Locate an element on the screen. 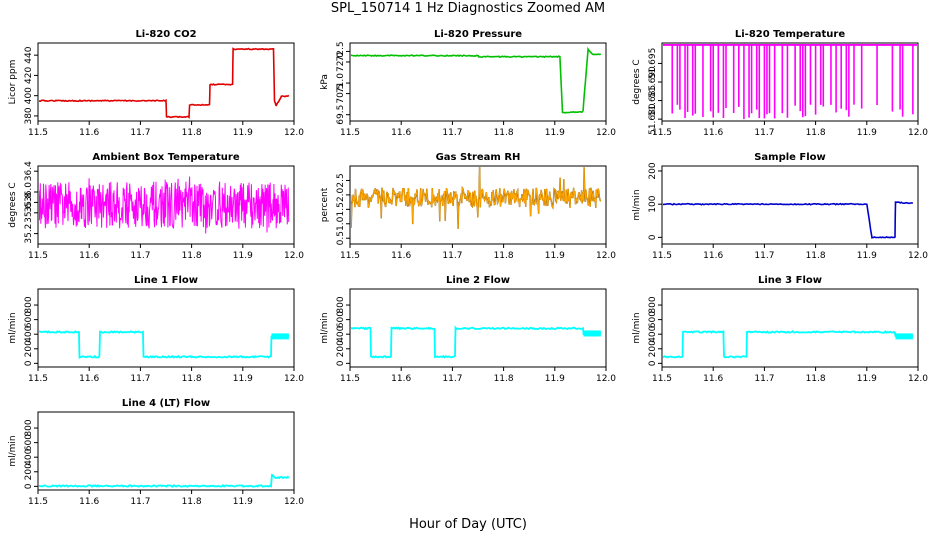 The image size is (936, 540). chart-title: Ambient Box Temperature is located at coordinates (165, 157).